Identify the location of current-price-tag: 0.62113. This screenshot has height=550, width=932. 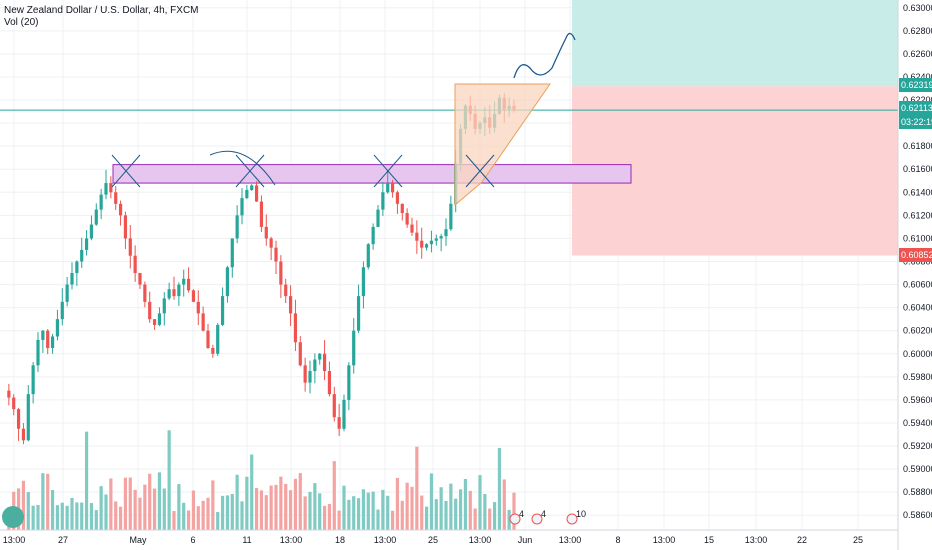
(915, 108).